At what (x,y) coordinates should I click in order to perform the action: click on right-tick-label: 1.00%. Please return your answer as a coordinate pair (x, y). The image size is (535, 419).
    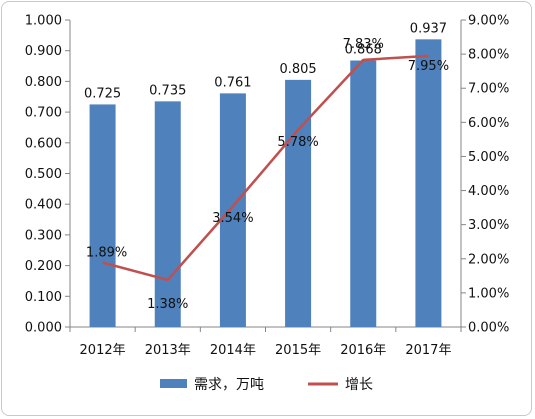
    Looking at the image, I should click on (488, 293).